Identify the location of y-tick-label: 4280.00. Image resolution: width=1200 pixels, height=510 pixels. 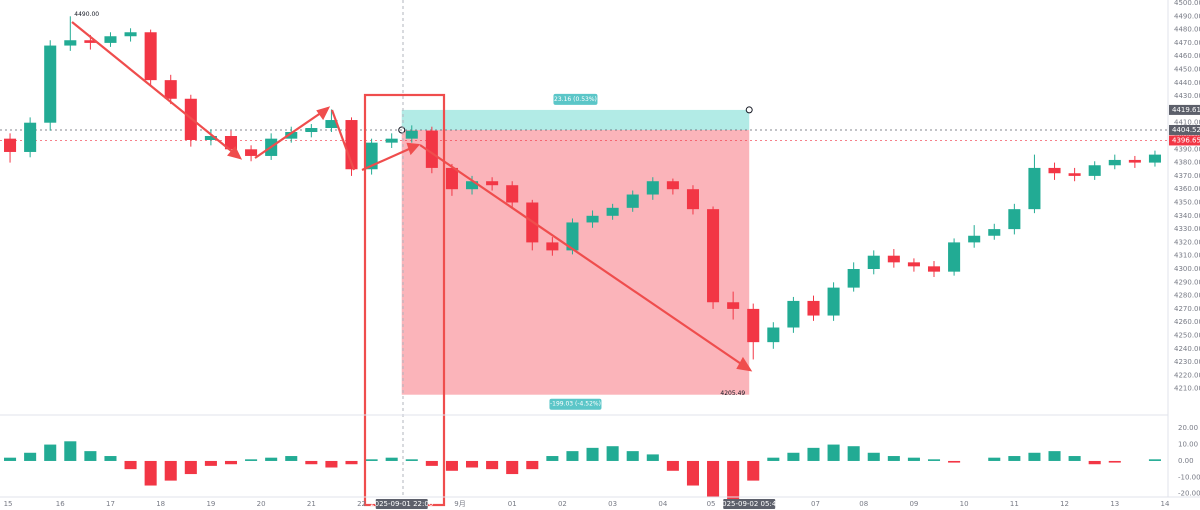
(1187, 296).